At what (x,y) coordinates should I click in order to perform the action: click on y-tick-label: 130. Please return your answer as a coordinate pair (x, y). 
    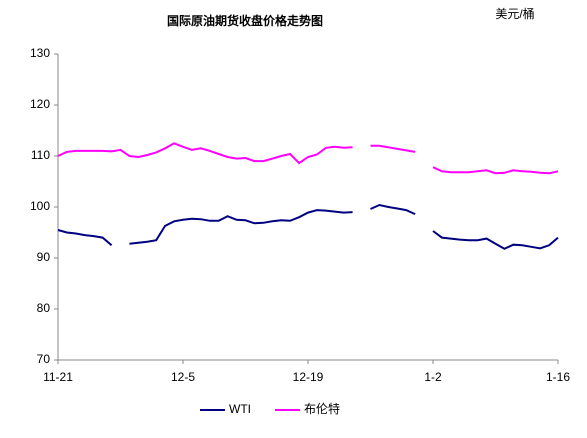
    Looking at the image, I should click on (40, 53).